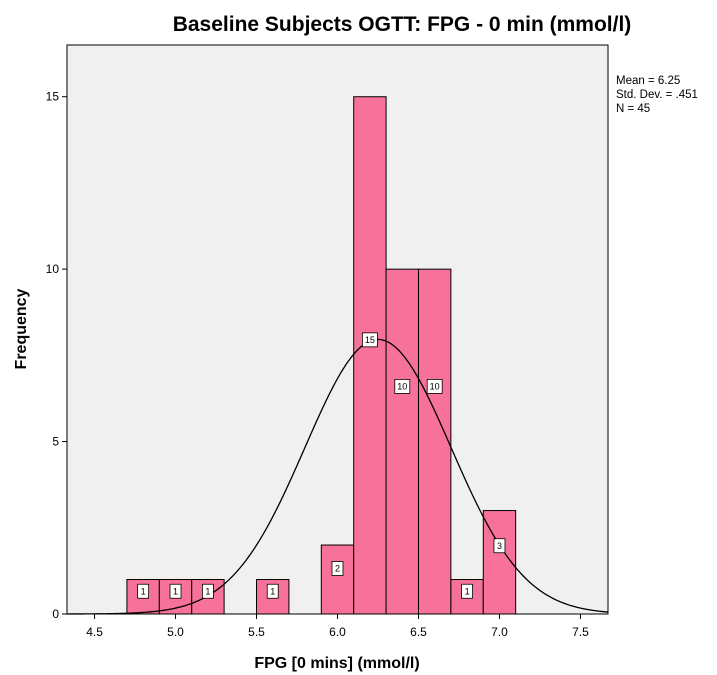 The image size is (717, 675). Describe the element at coordinates (94, 632) in the screenshot. I see `x-tick-label: 4.5` at that location.